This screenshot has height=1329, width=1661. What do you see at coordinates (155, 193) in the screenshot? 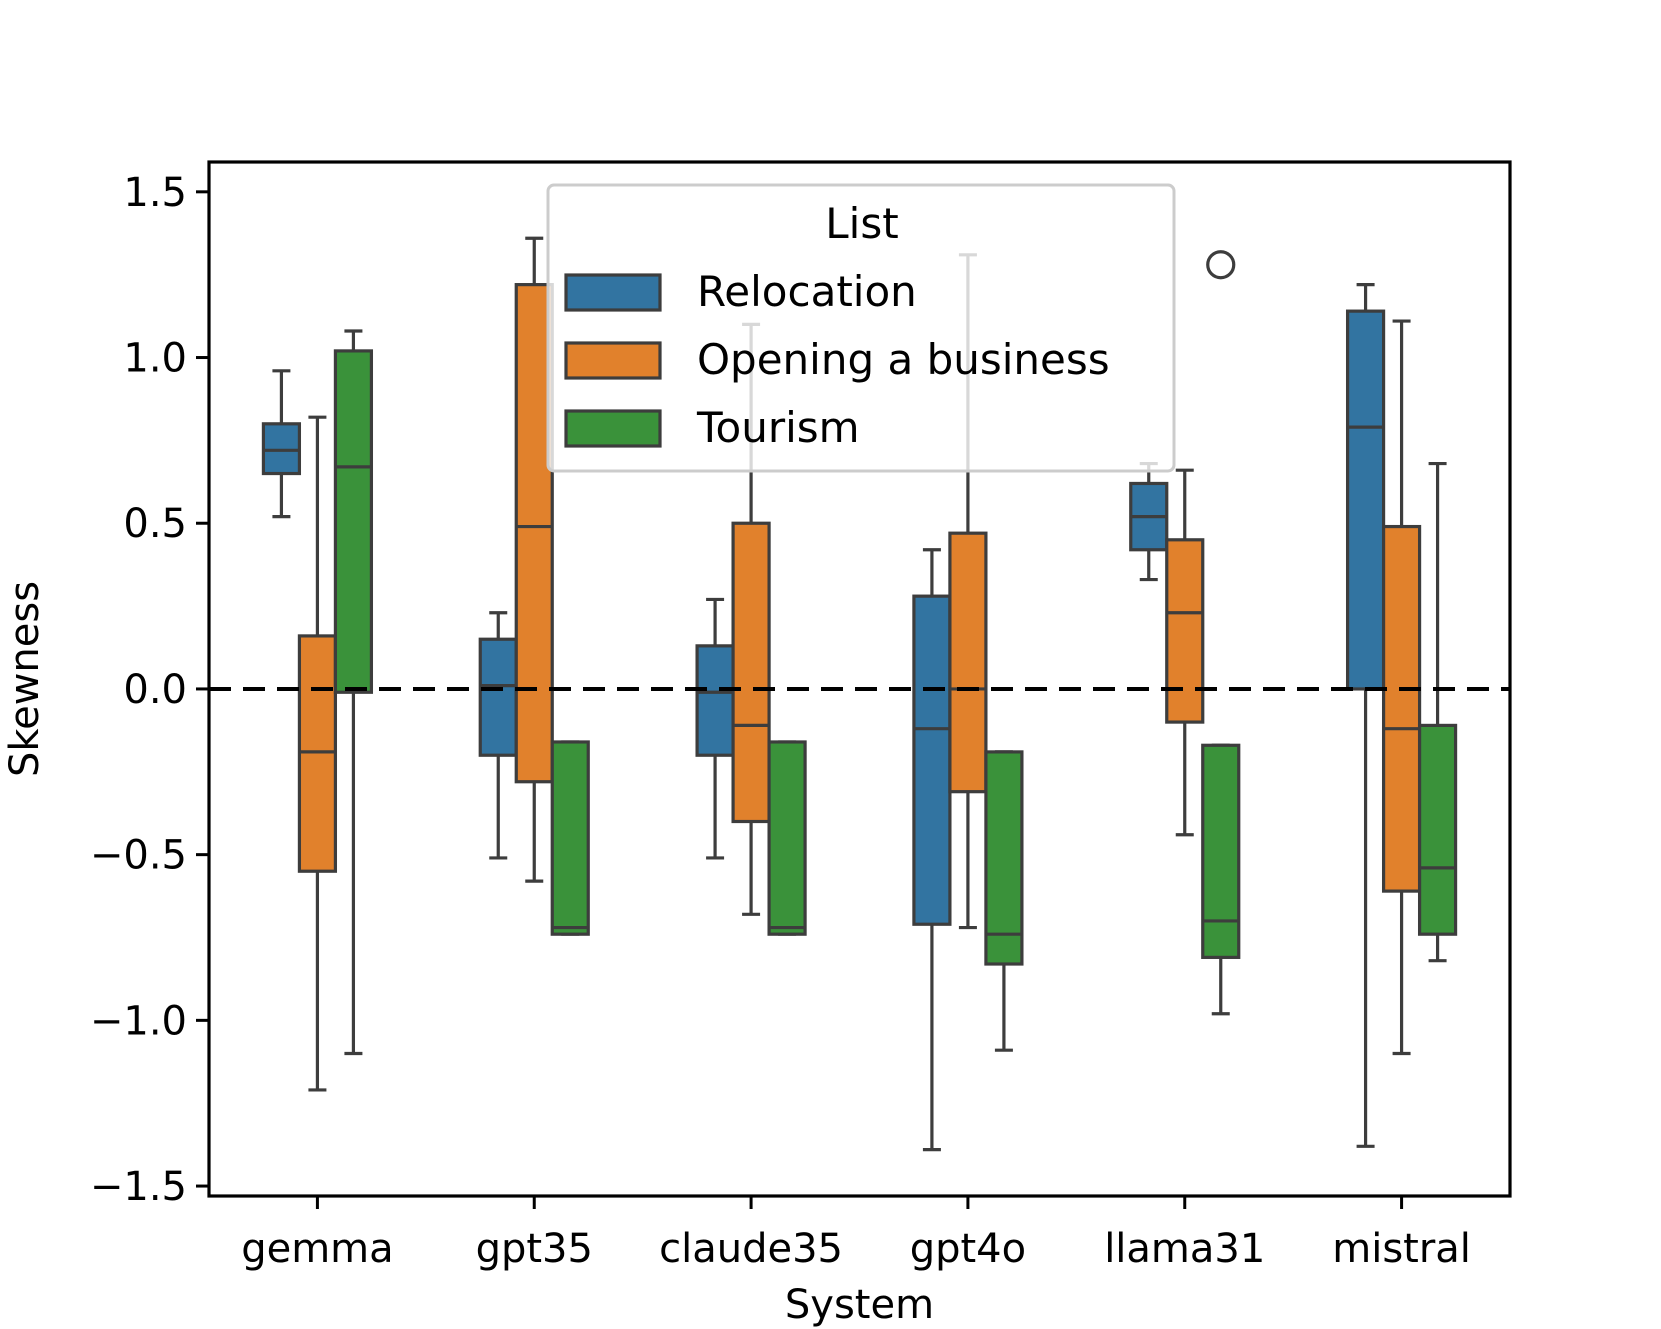
I see `y-tick-label: 1.5` at bounding box center [155, 193].